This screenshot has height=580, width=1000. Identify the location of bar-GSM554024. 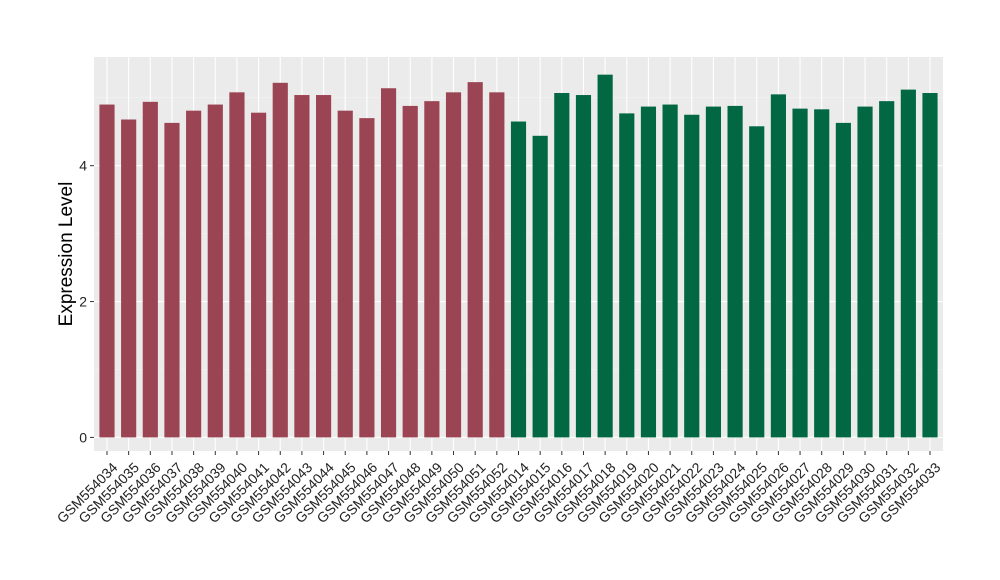
(735, 271).